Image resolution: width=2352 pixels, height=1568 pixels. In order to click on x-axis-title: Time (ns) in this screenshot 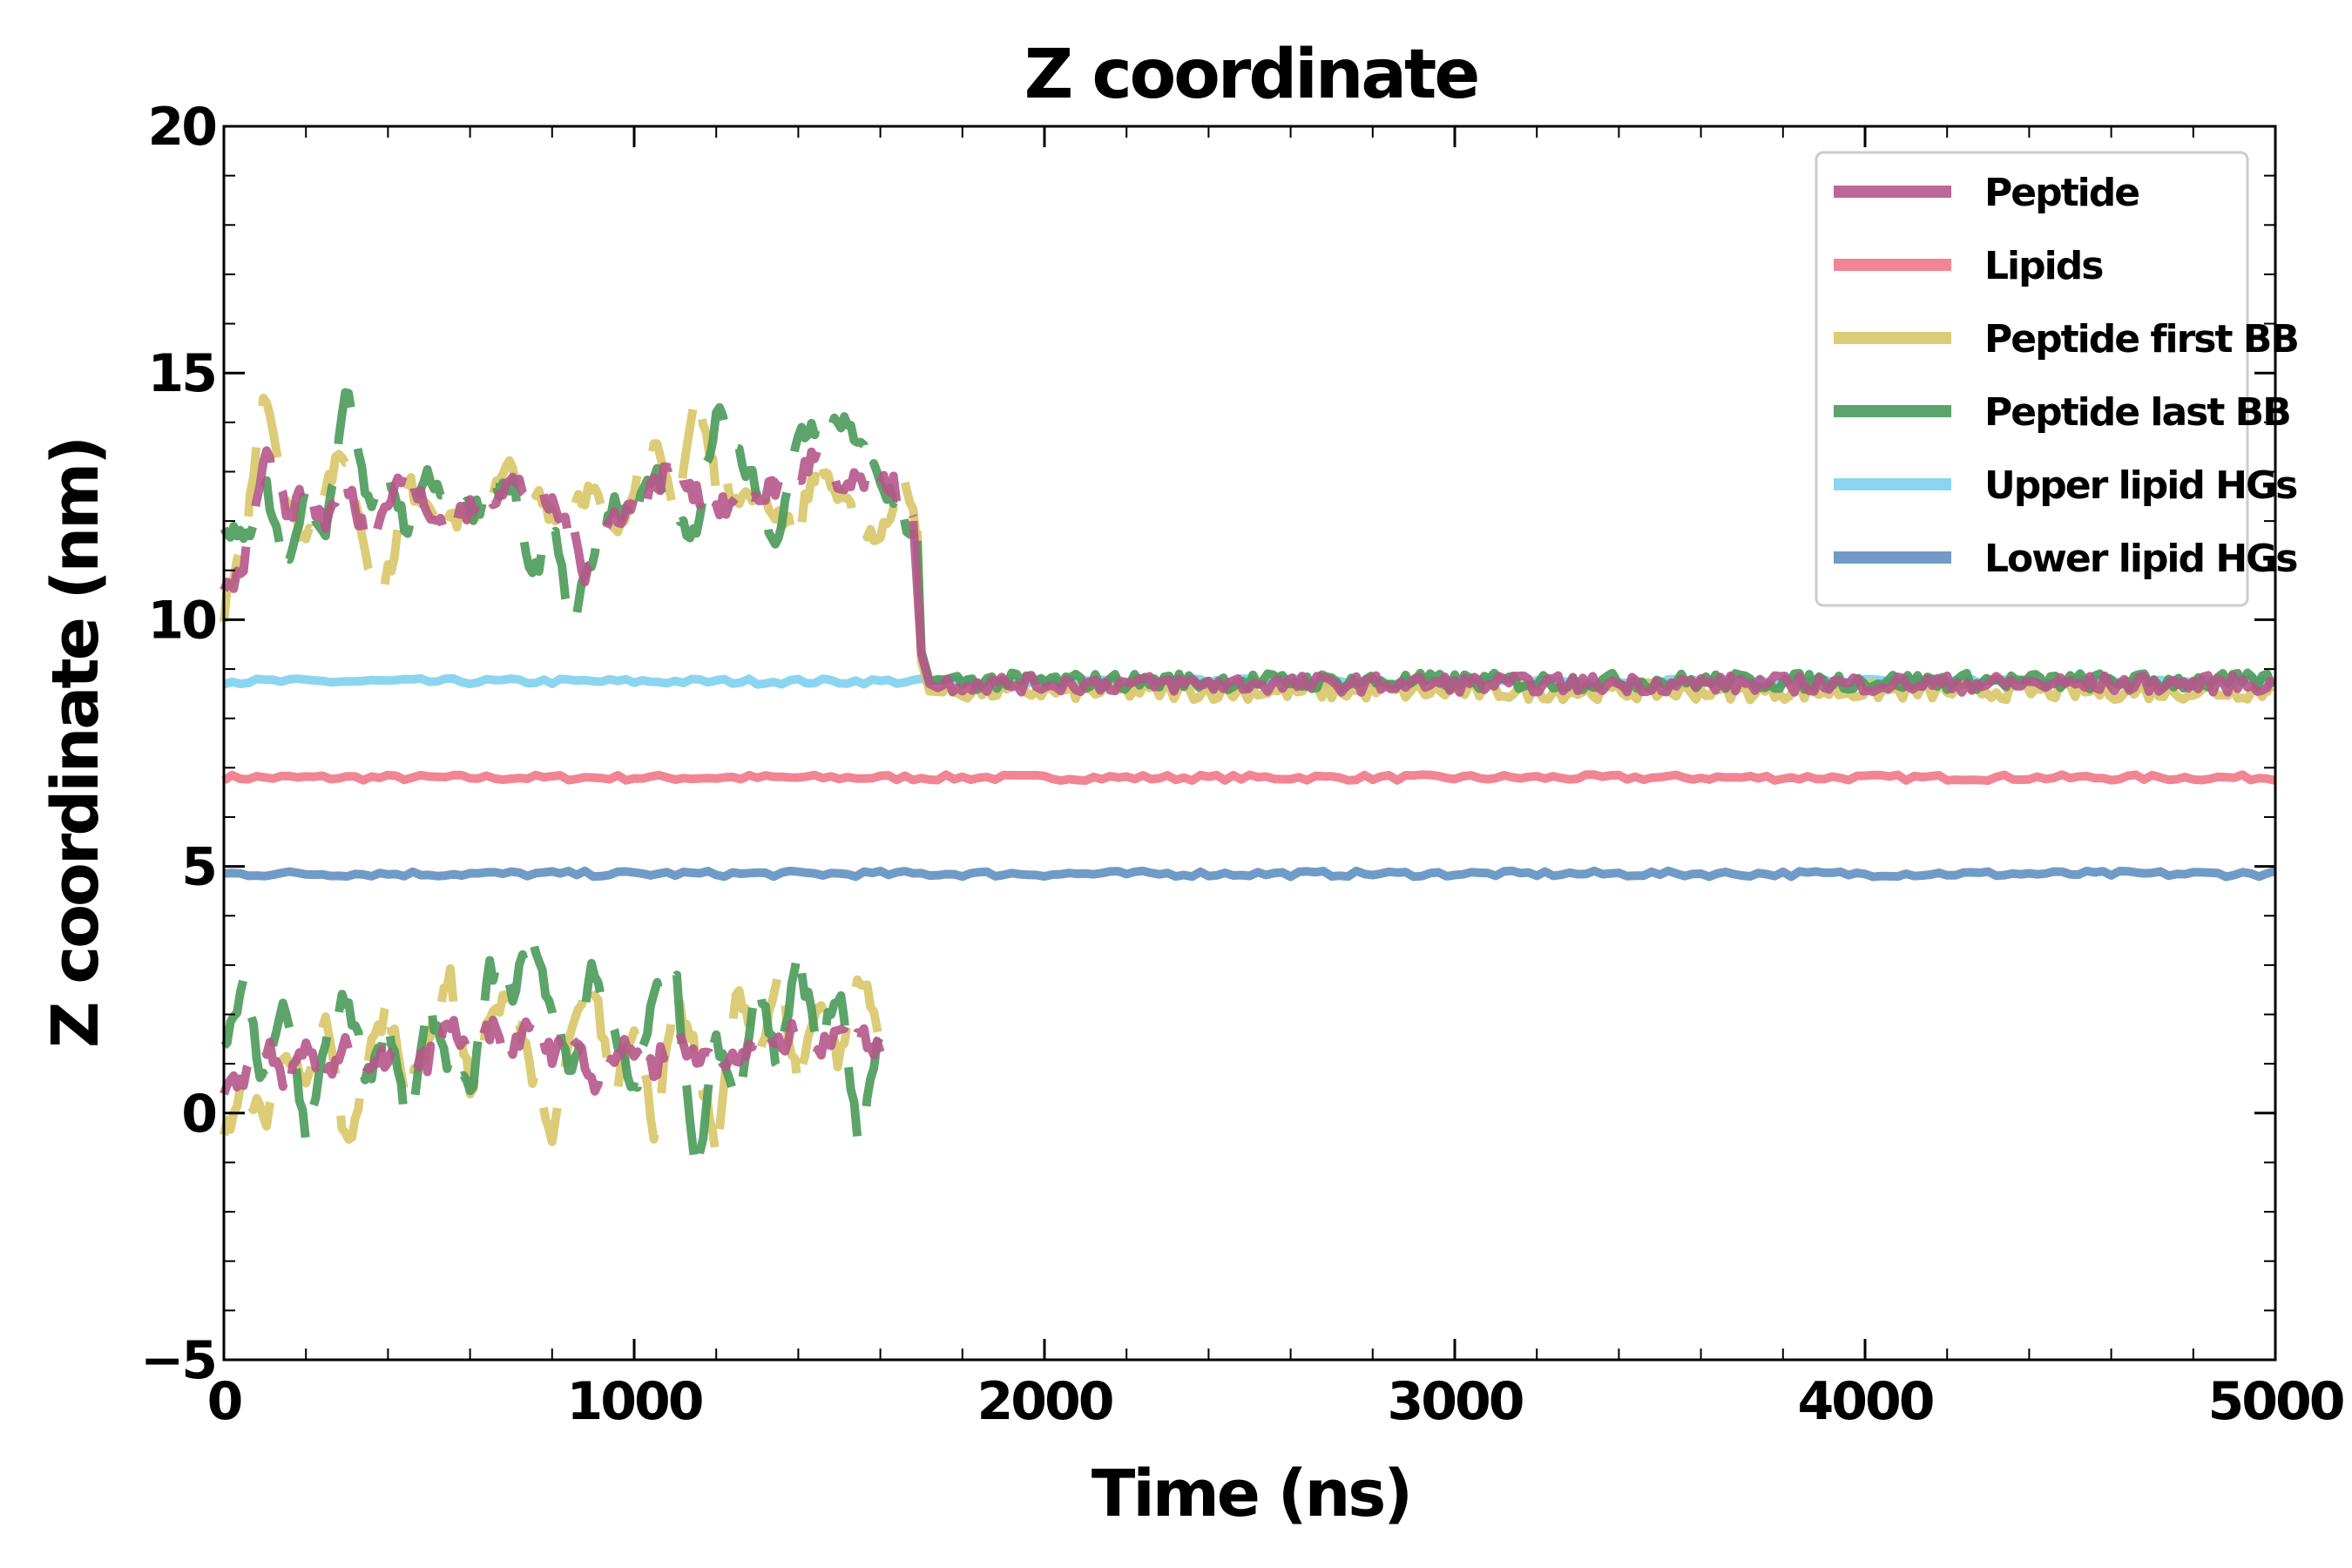, I will do `click(1251, 1493)`.